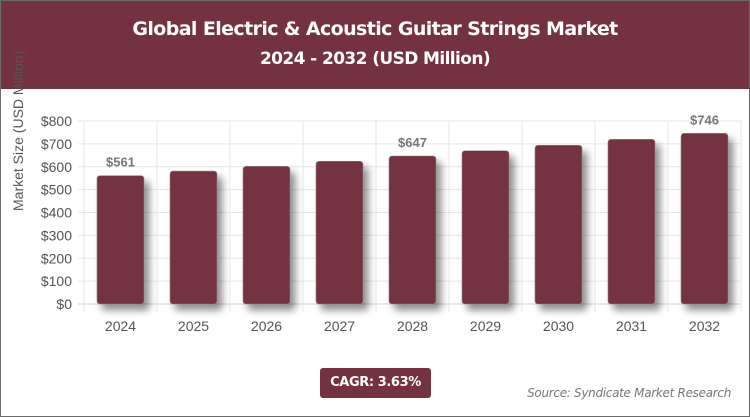 The image size is (750, 417). Describe the element at coordinates (339, 326) in the screenshot. I see `x-tick-label: 2027` at that location.